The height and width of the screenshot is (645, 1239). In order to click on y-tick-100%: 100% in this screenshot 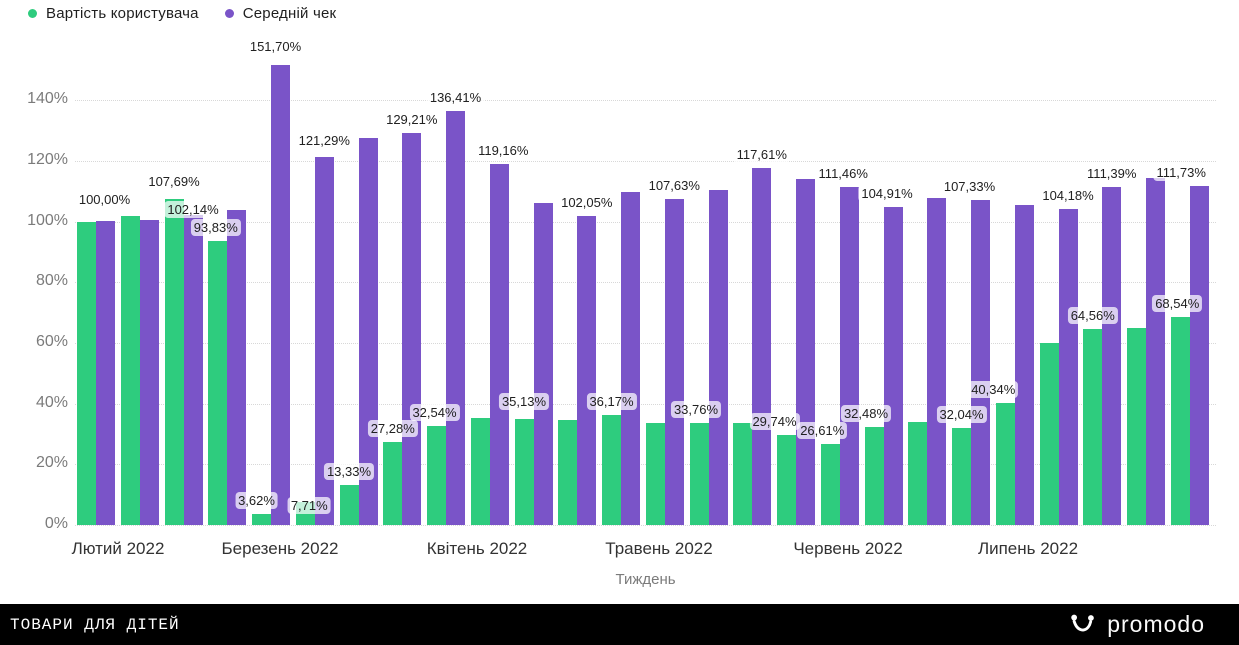, I will do `click(47, 220)`.